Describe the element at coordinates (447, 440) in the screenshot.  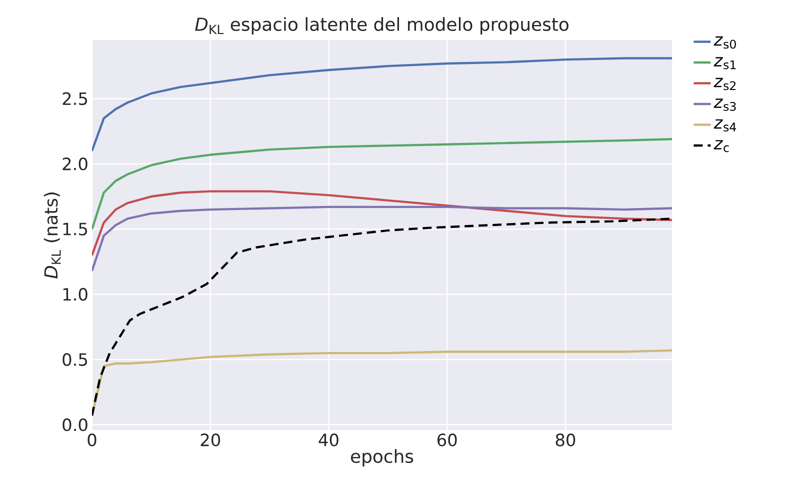
I see `x-tick-label: 60` at that location.